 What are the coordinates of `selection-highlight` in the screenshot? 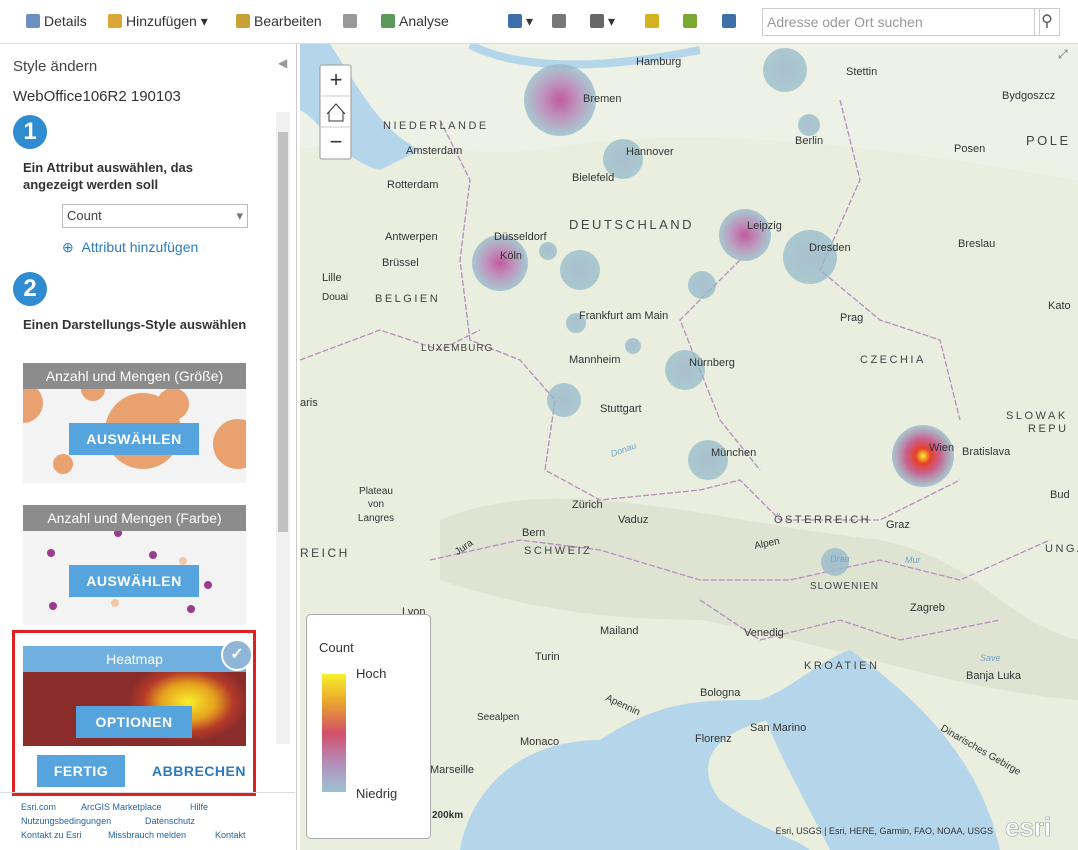 It's located at (134, 713).